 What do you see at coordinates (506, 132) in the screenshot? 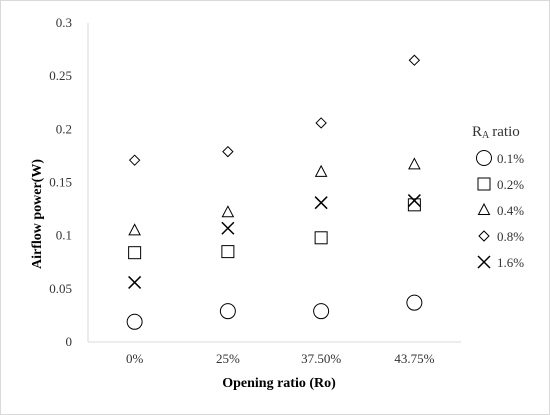
I see `legend-title-rest: ratio` at bounding box center [506, 132].